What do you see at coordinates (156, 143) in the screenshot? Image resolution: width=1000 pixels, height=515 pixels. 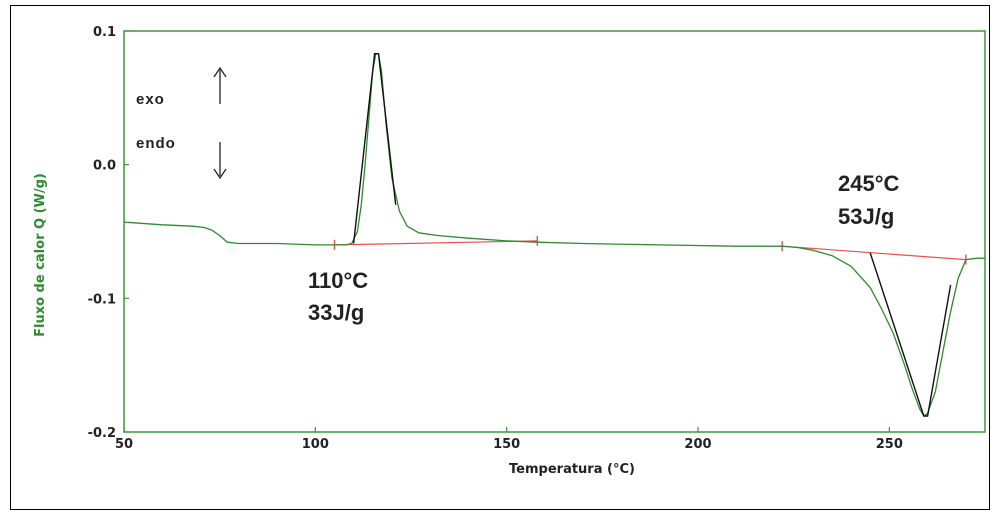 I see `endo-label: endo` at bounding box center [156, 143].